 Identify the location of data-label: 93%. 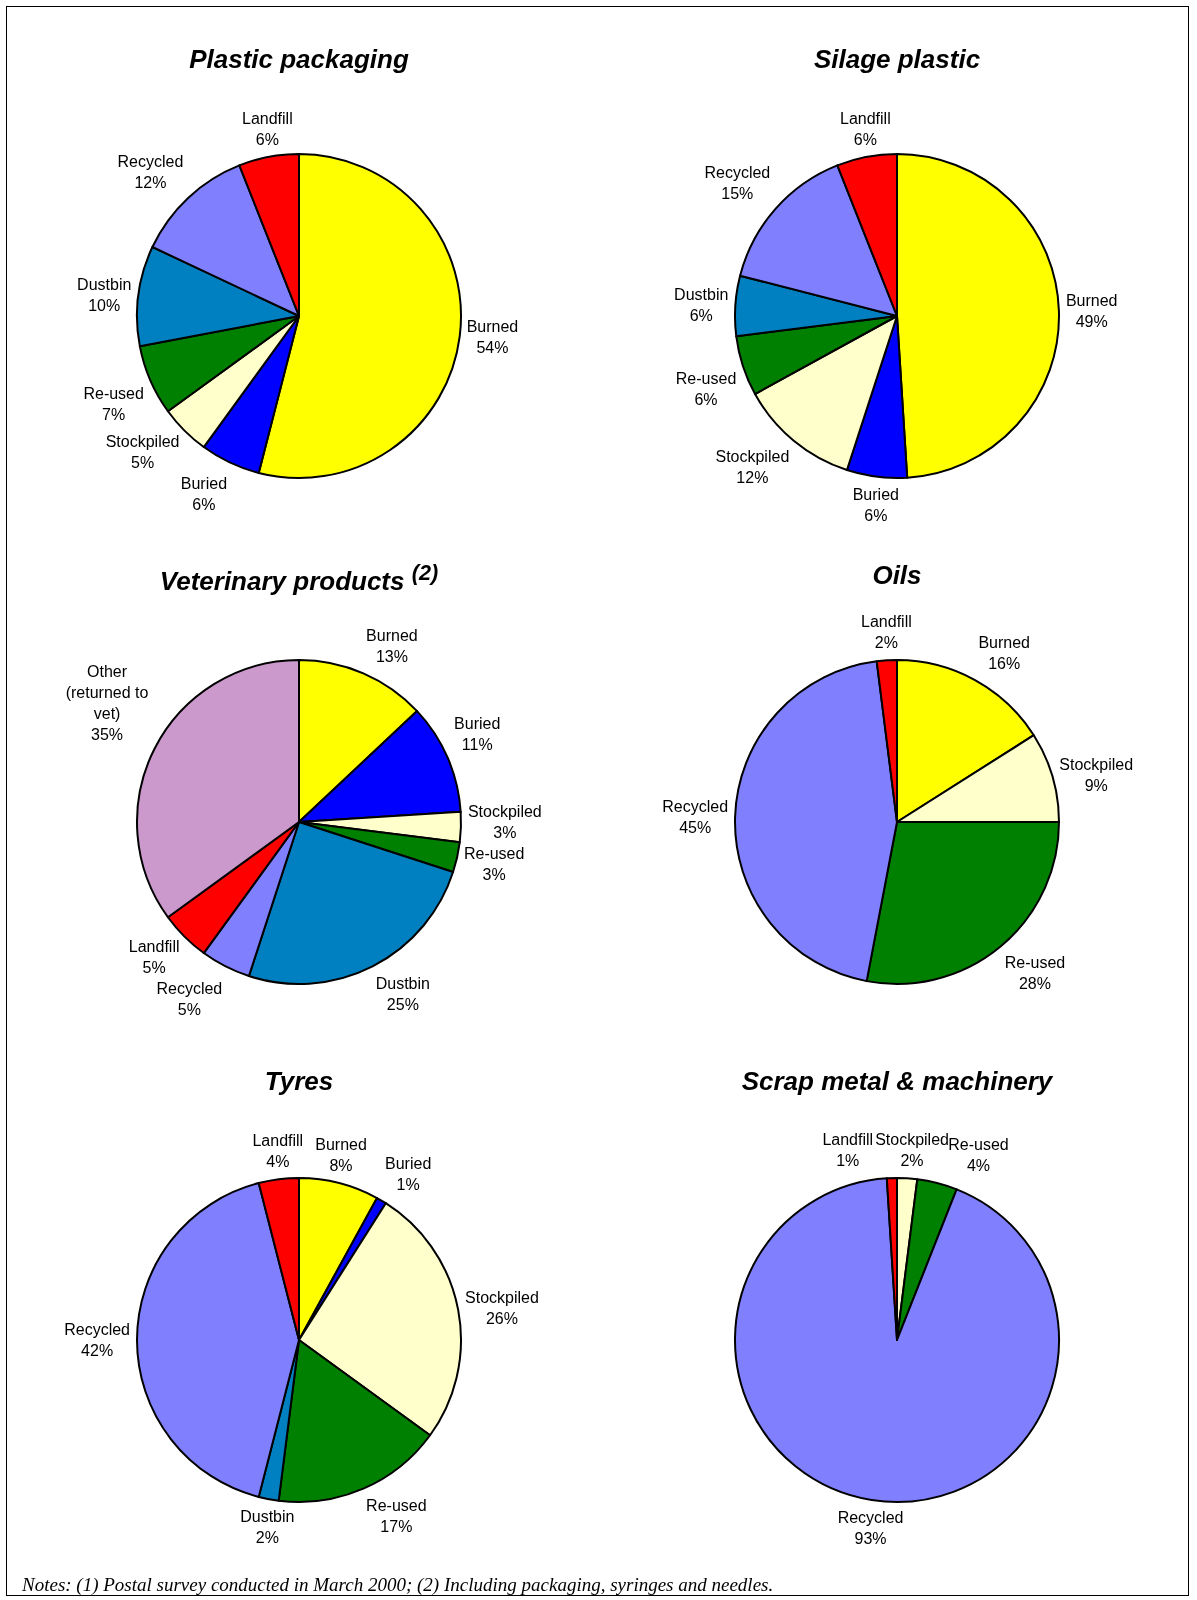
(870, 1538).